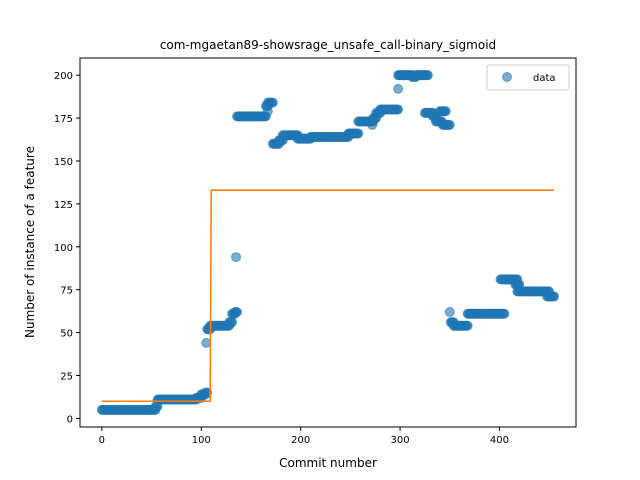 Image resolution: width=640 pixels, height=480 pixels. Describe the element at coordinates (70, 419) in the screenshot. I see `y-tick-label: 0` at that location.